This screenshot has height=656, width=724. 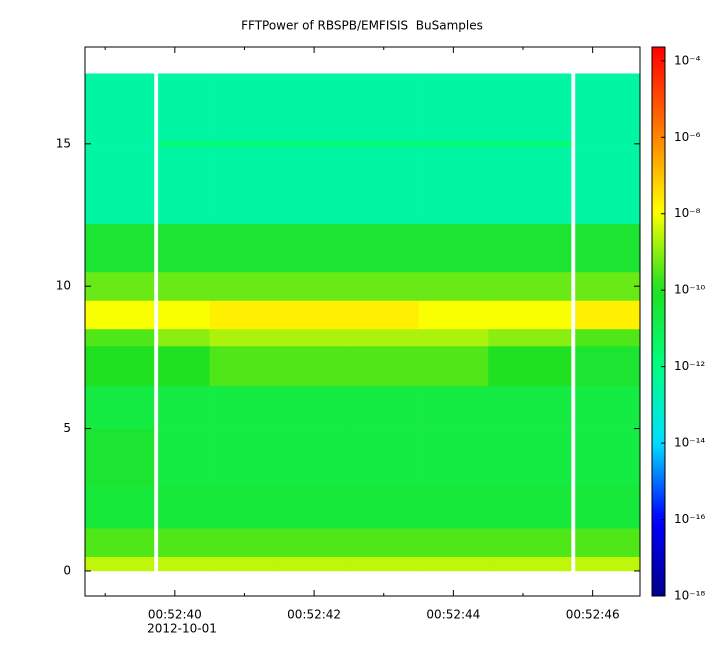 What do you see at coordinates (593, 615) in the screenshot?
I see `x-tick-label: 00:52:46` at bounding box center [593, 615].